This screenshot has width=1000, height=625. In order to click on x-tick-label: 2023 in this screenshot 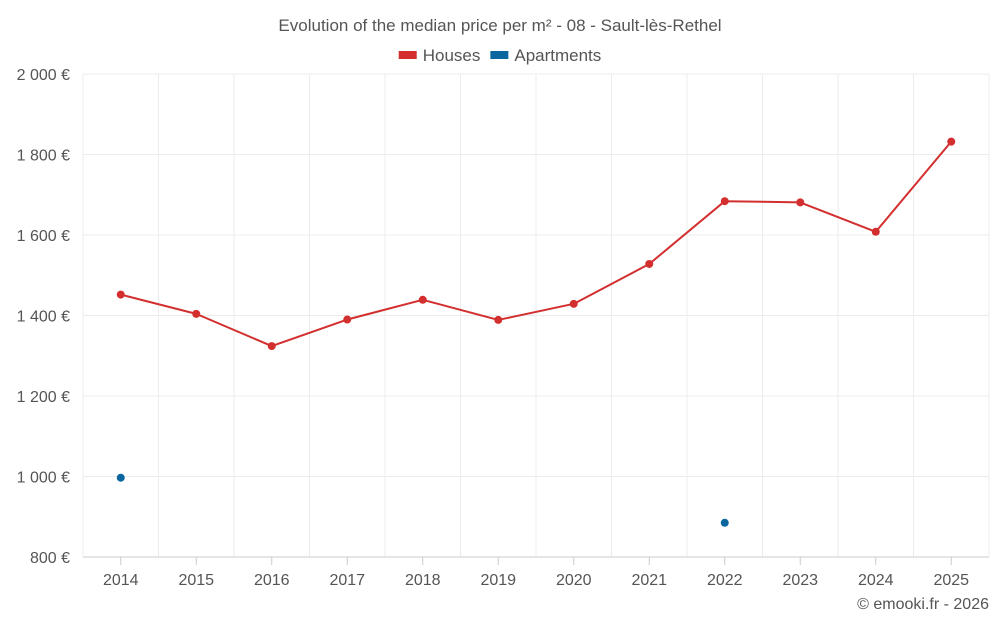, I will do `click(800, 580)`.